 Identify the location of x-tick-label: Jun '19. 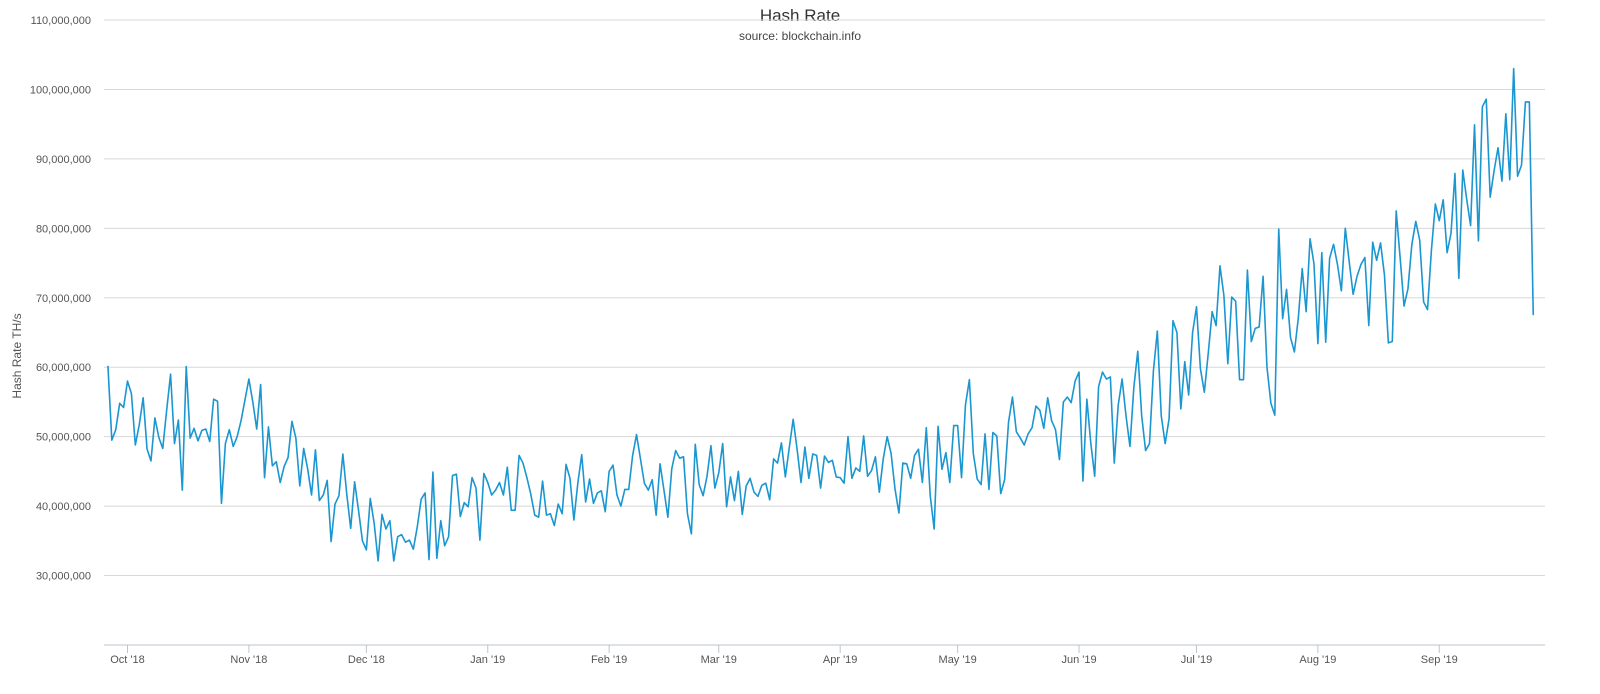
(1078, 660).